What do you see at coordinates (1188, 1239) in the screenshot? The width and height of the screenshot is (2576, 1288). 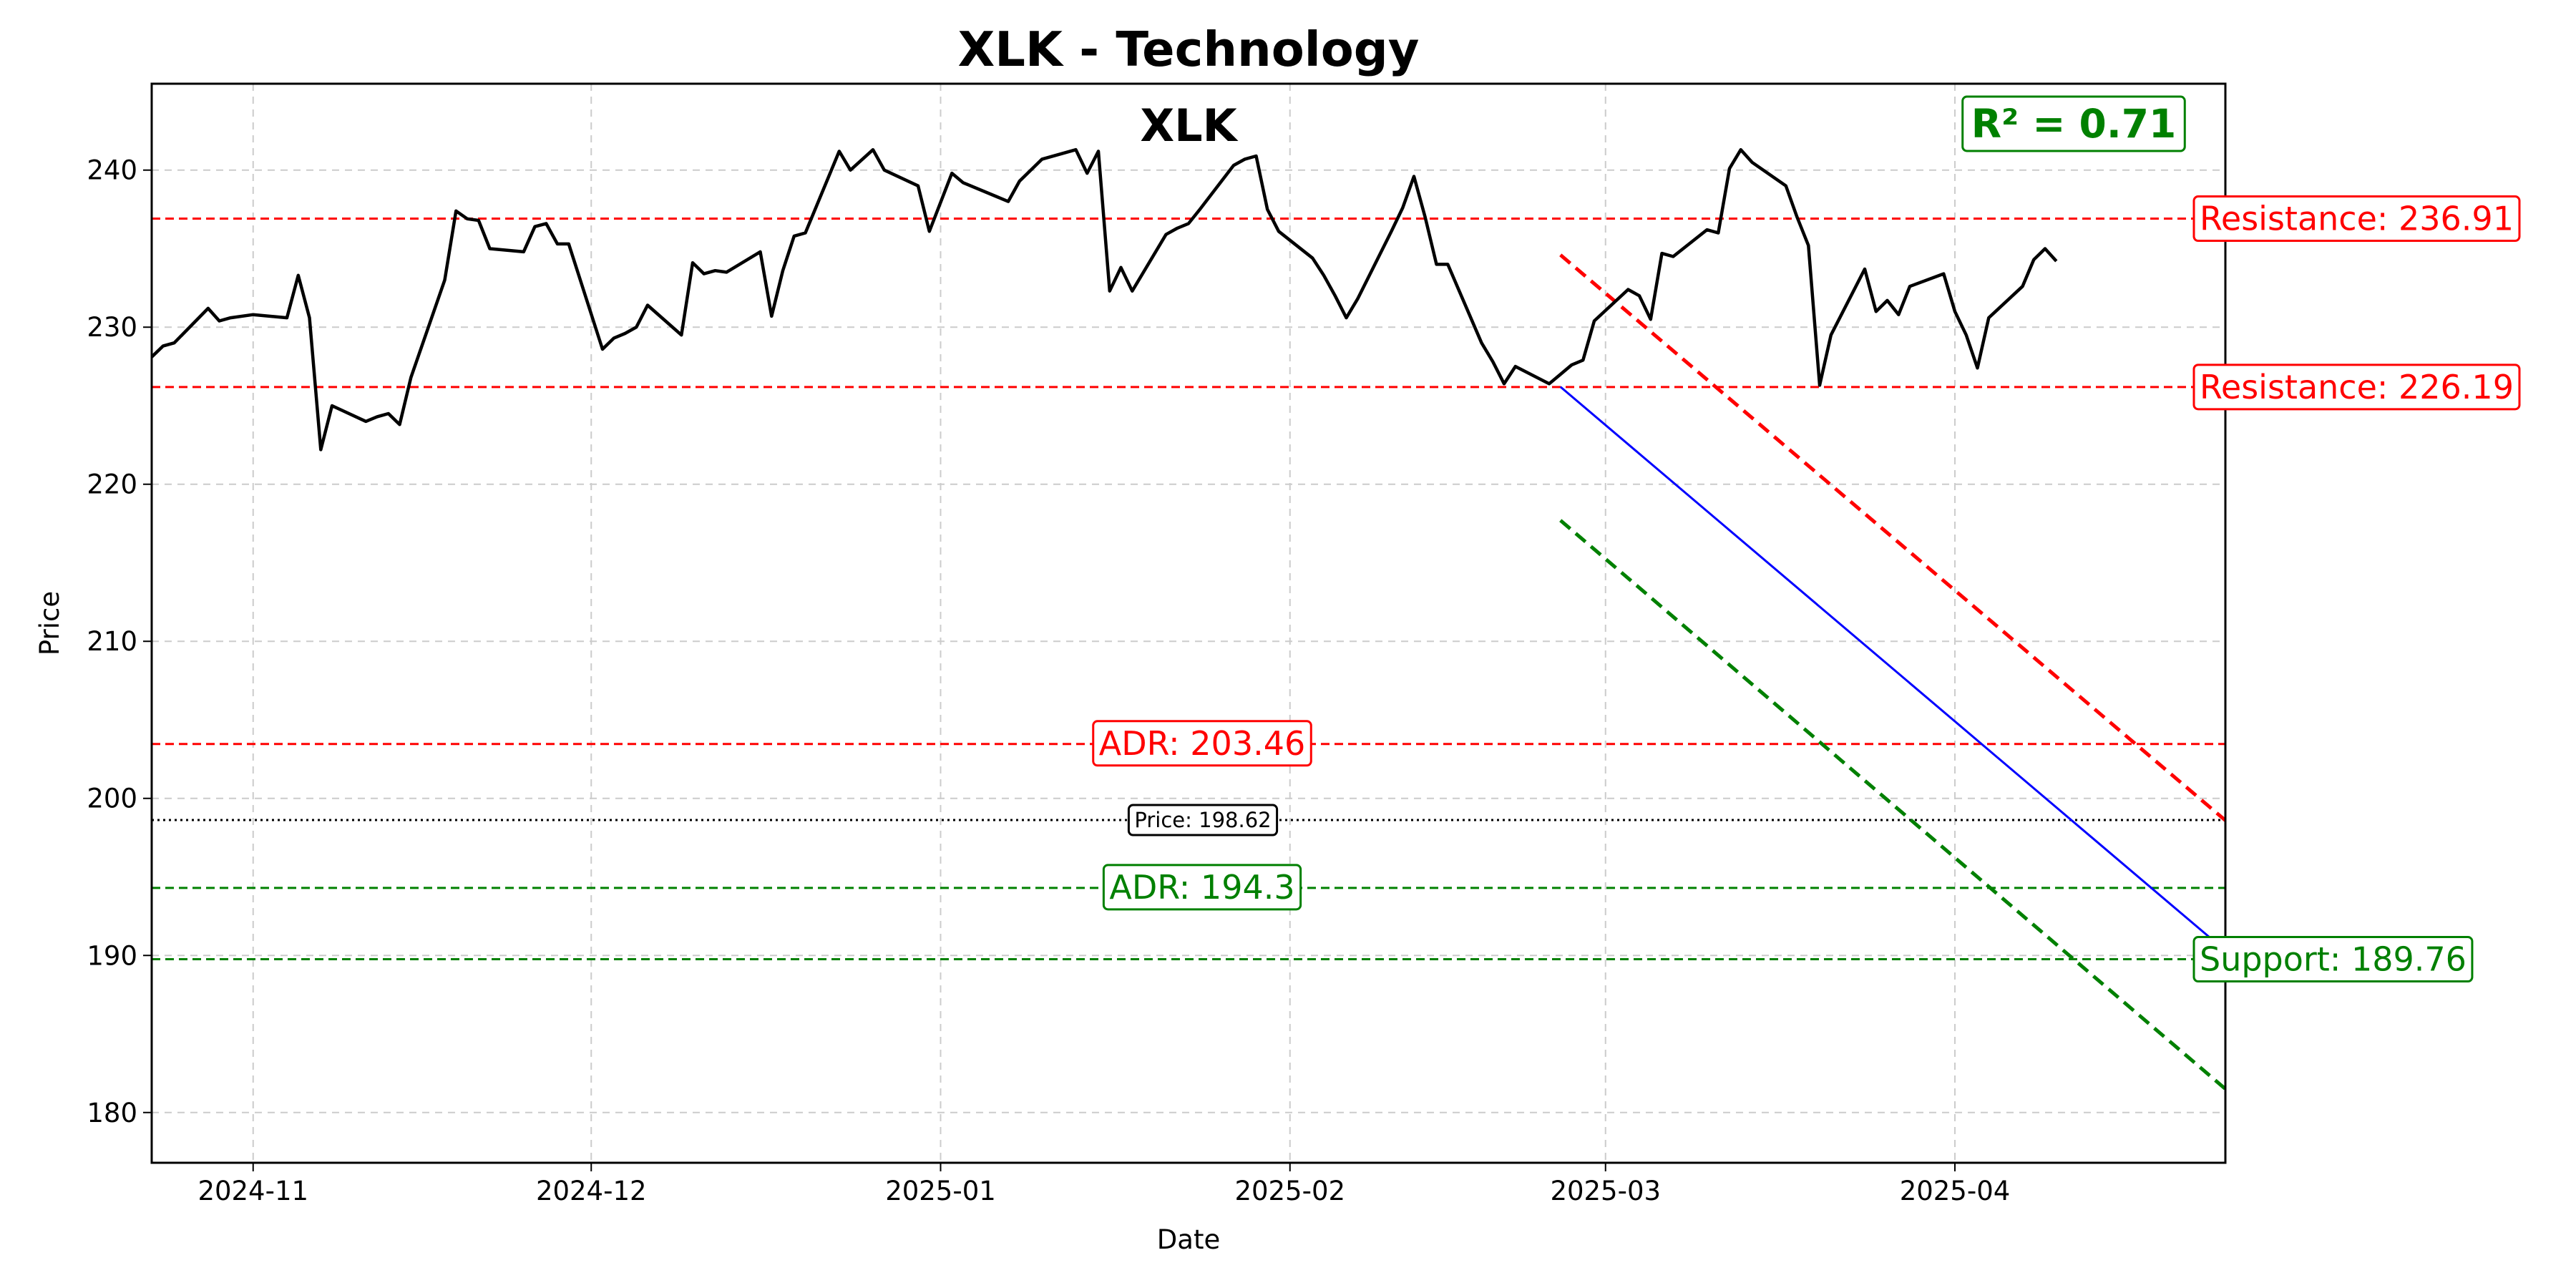 I see `x-axis-label: Date` at bounding box center [1188, 1239].